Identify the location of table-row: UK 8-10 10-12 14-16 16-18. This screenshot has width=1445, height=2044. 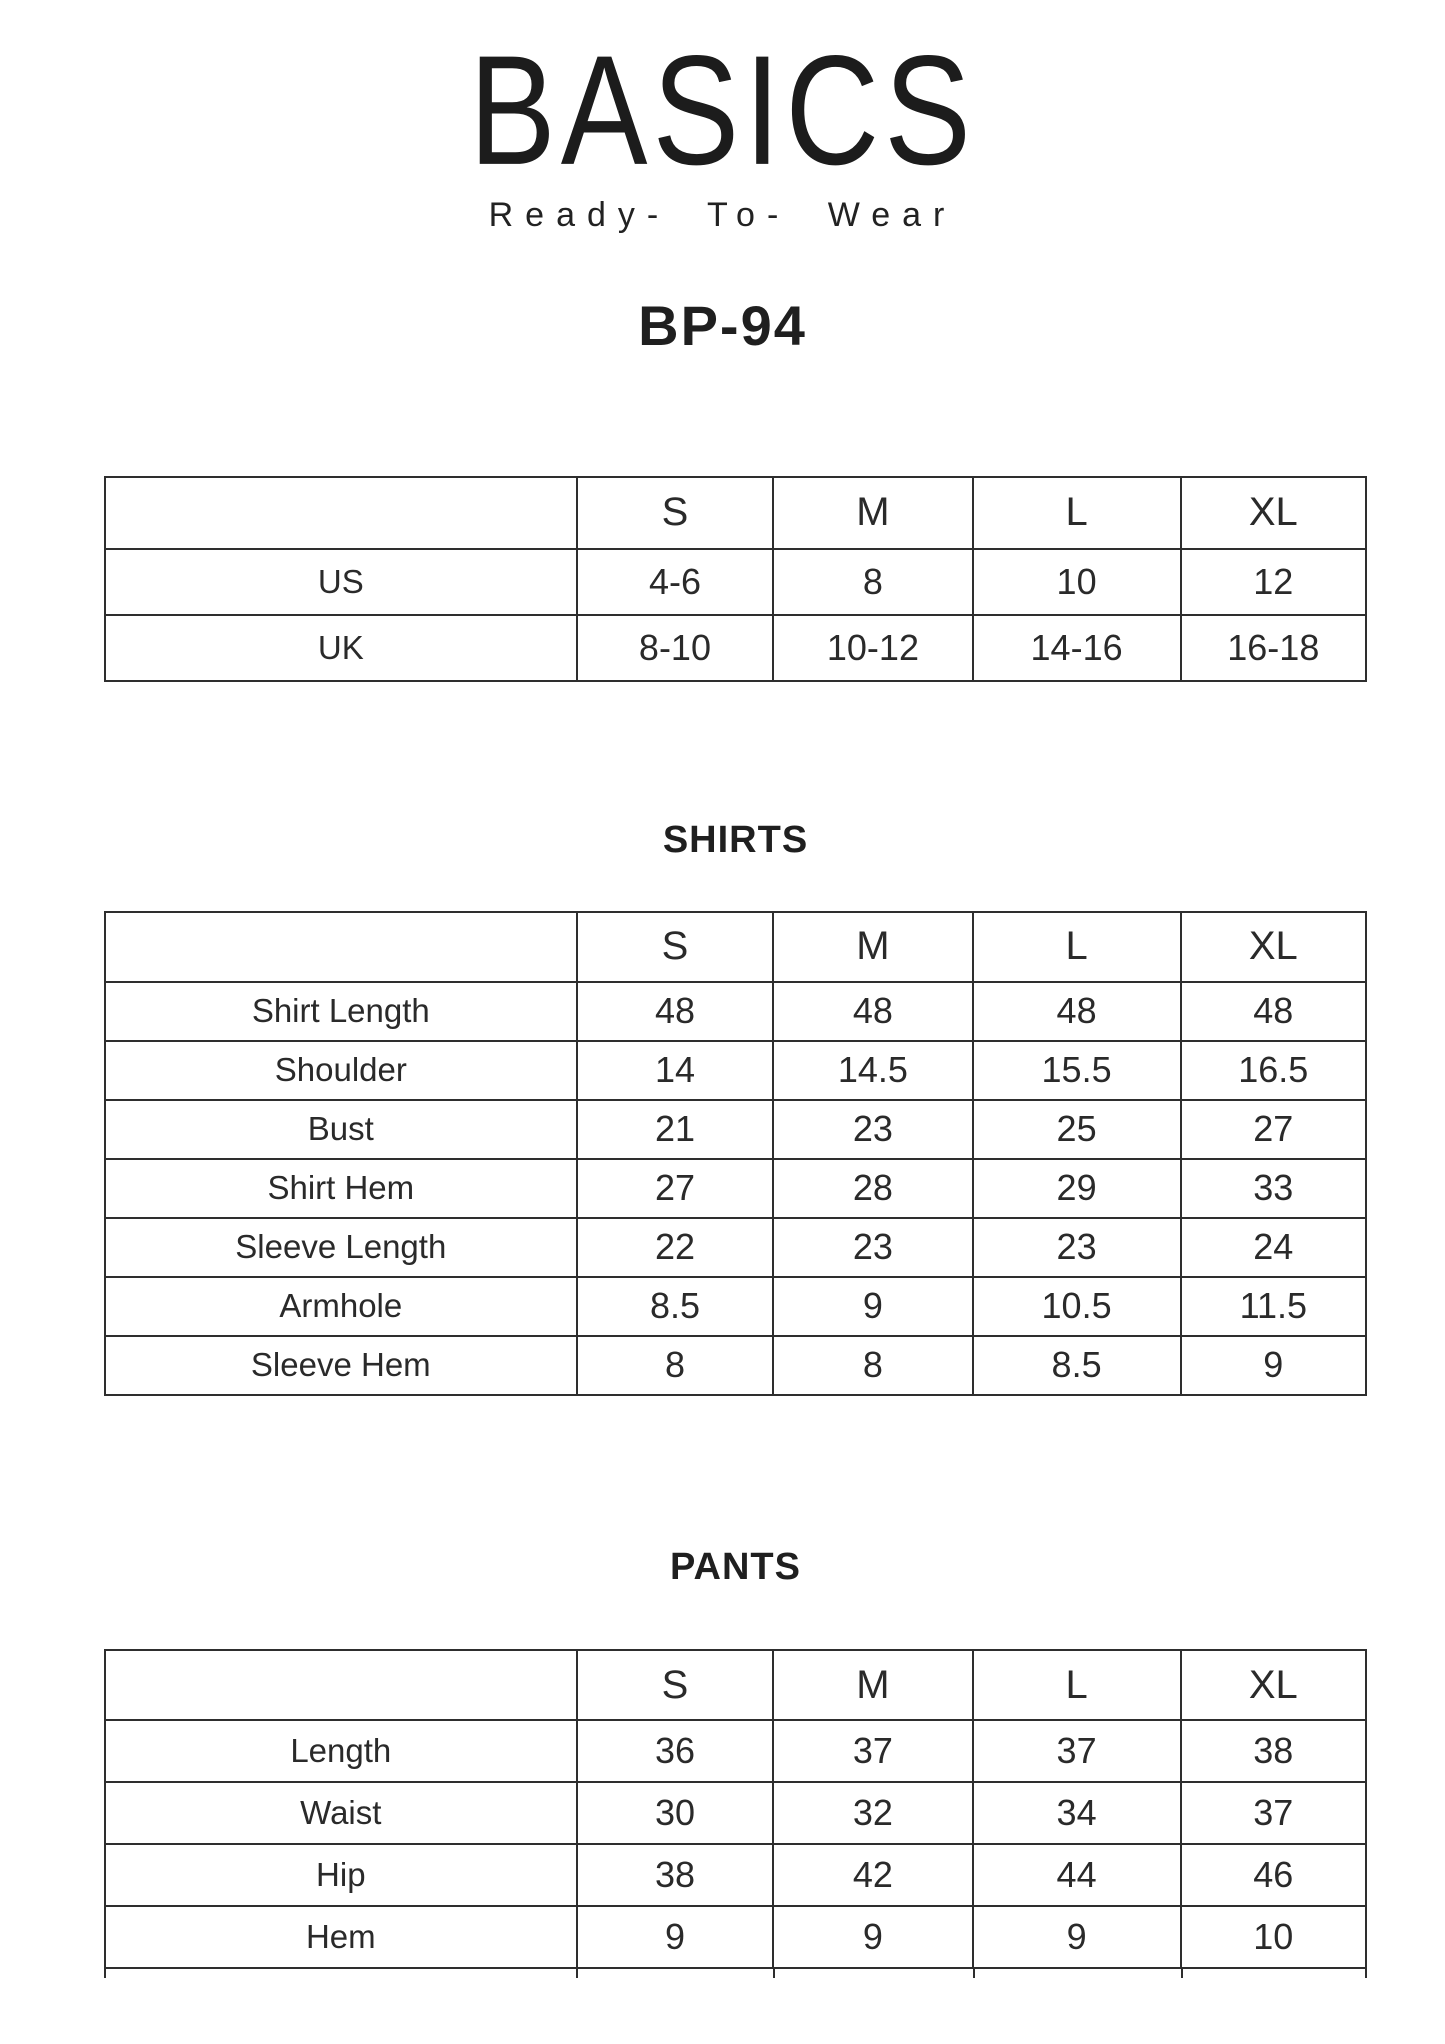
(736, 647).